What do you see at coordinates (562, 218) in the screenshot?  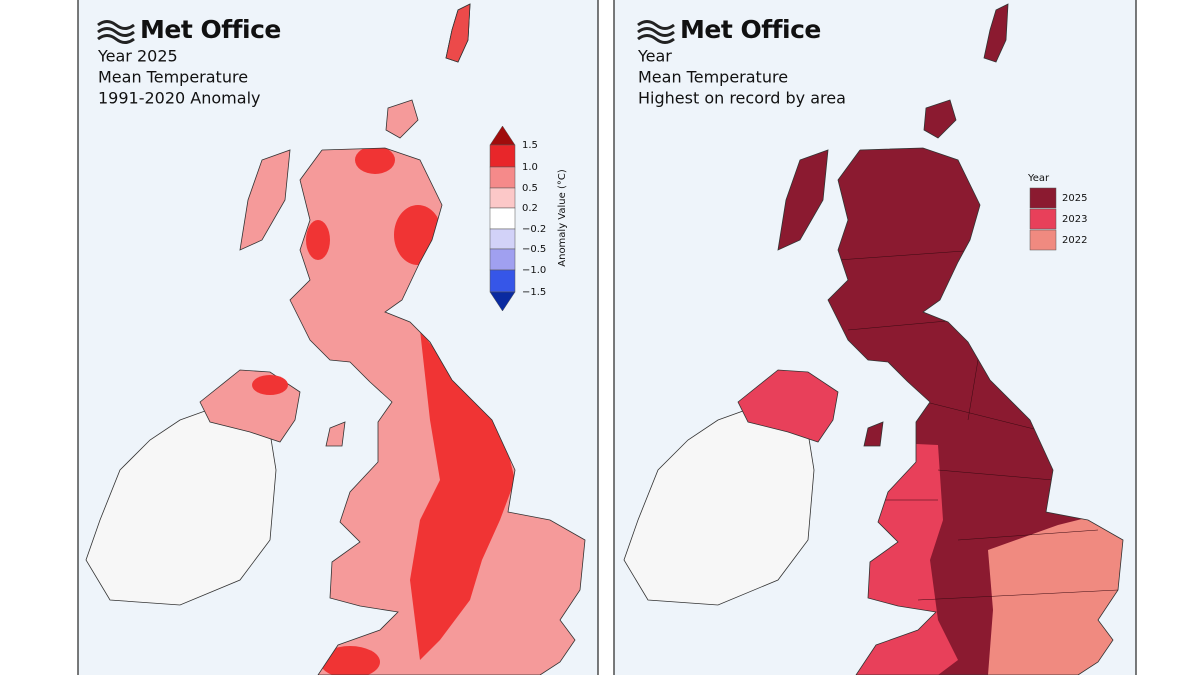 I see `legend-title: Anomaly Value (°C)` at bounding box center [562, 218].